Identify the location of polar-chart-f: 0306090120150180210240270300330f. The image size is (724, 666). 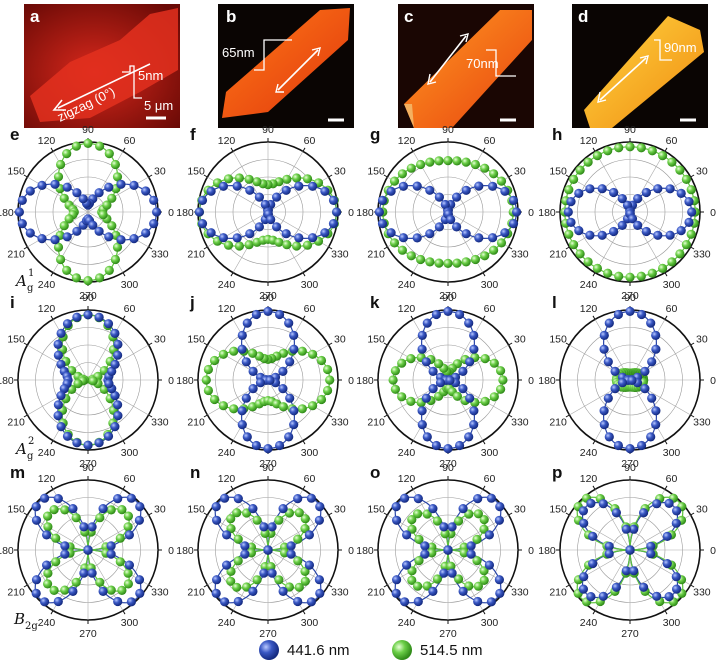
(265, 213).